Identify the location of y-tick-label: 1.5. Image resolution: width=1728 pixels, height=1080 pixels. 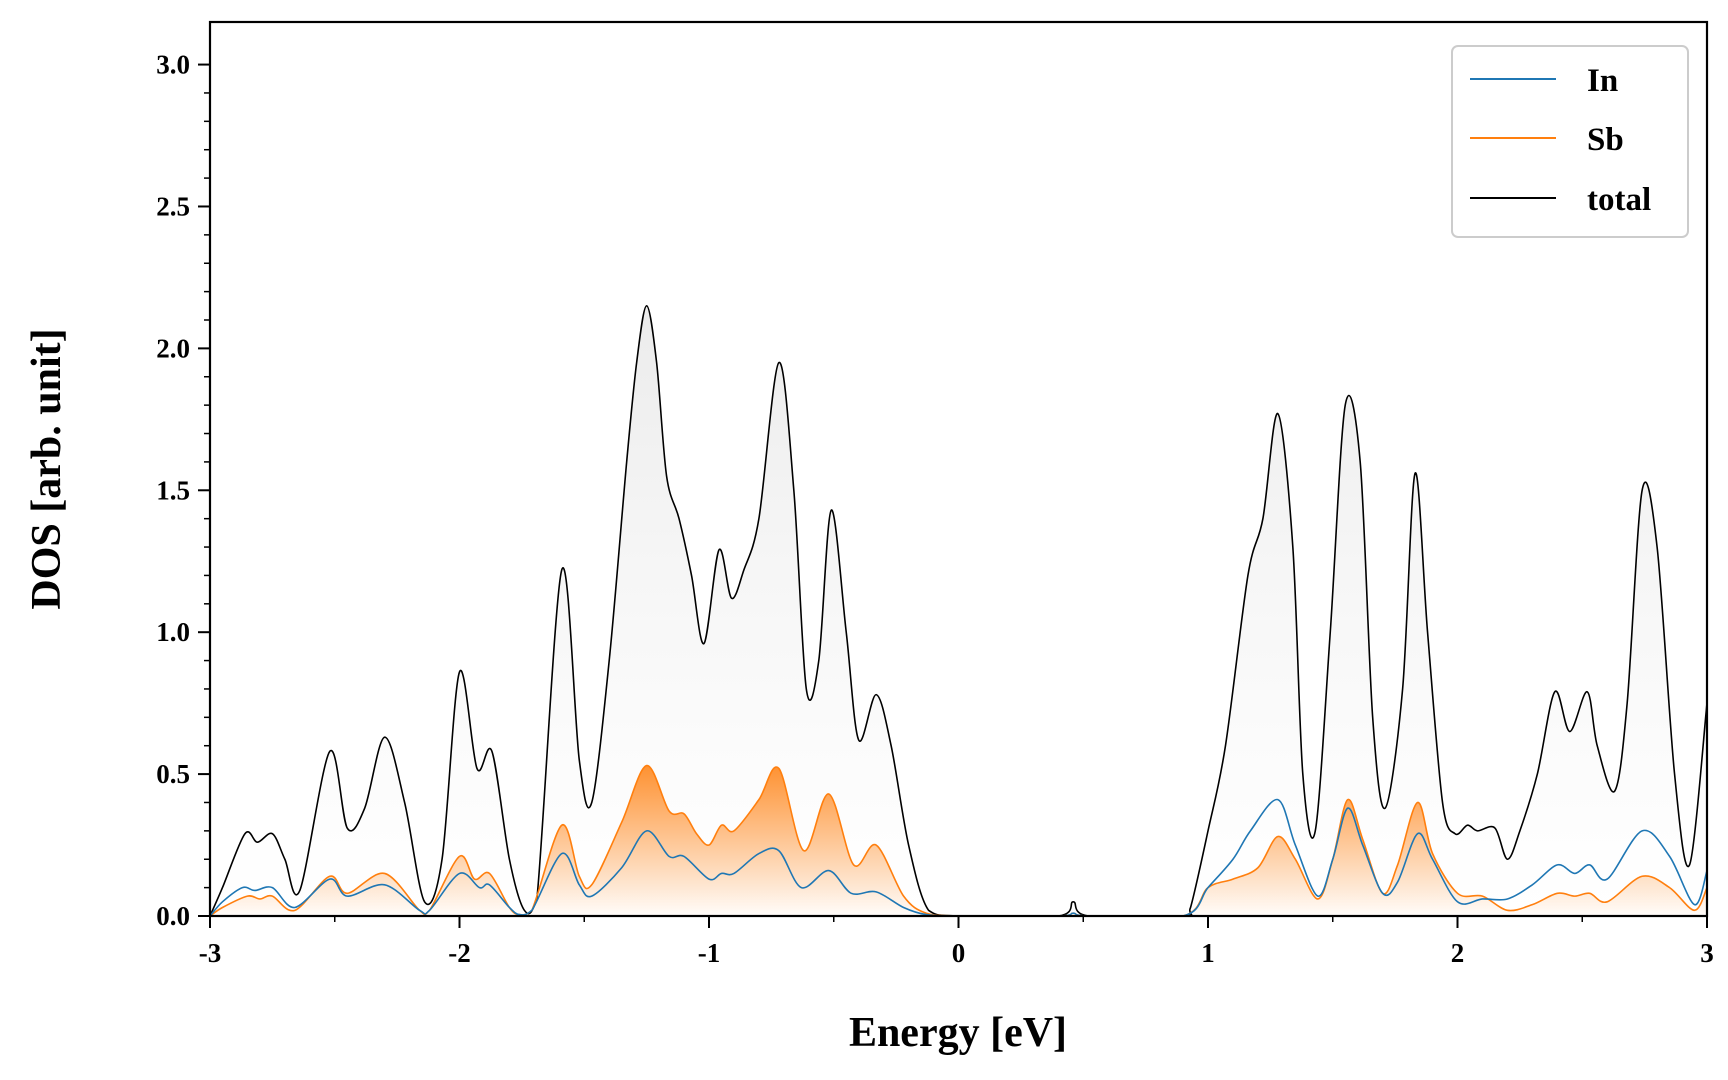
(173, 490).